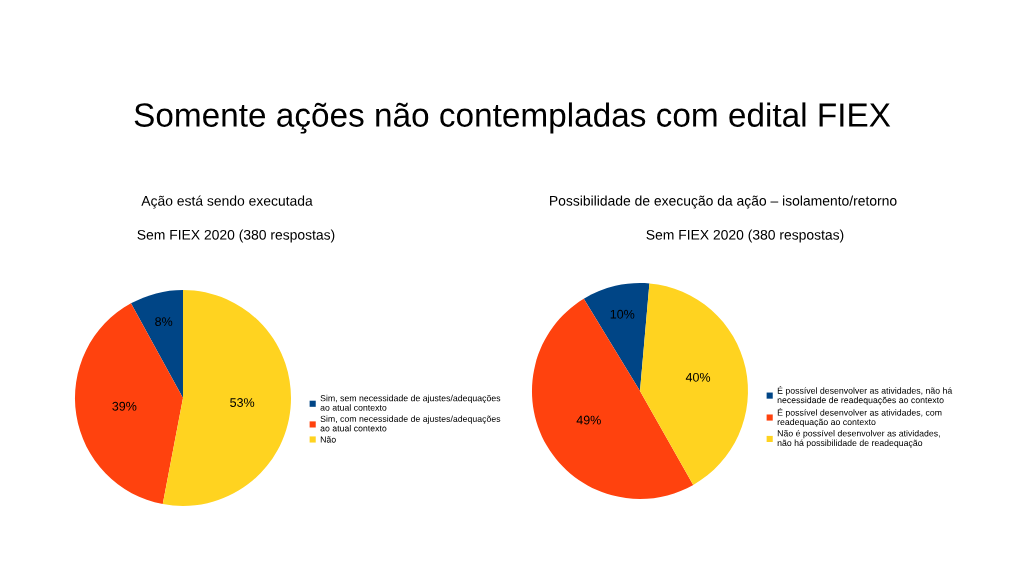 This screenshot has width=1024, height=576. Describe the element at coordinates (410, 423) in the screenshot. I see `legend-label: Sim, com necessidade de ajustes/adequações ao atual contexto` at that location.